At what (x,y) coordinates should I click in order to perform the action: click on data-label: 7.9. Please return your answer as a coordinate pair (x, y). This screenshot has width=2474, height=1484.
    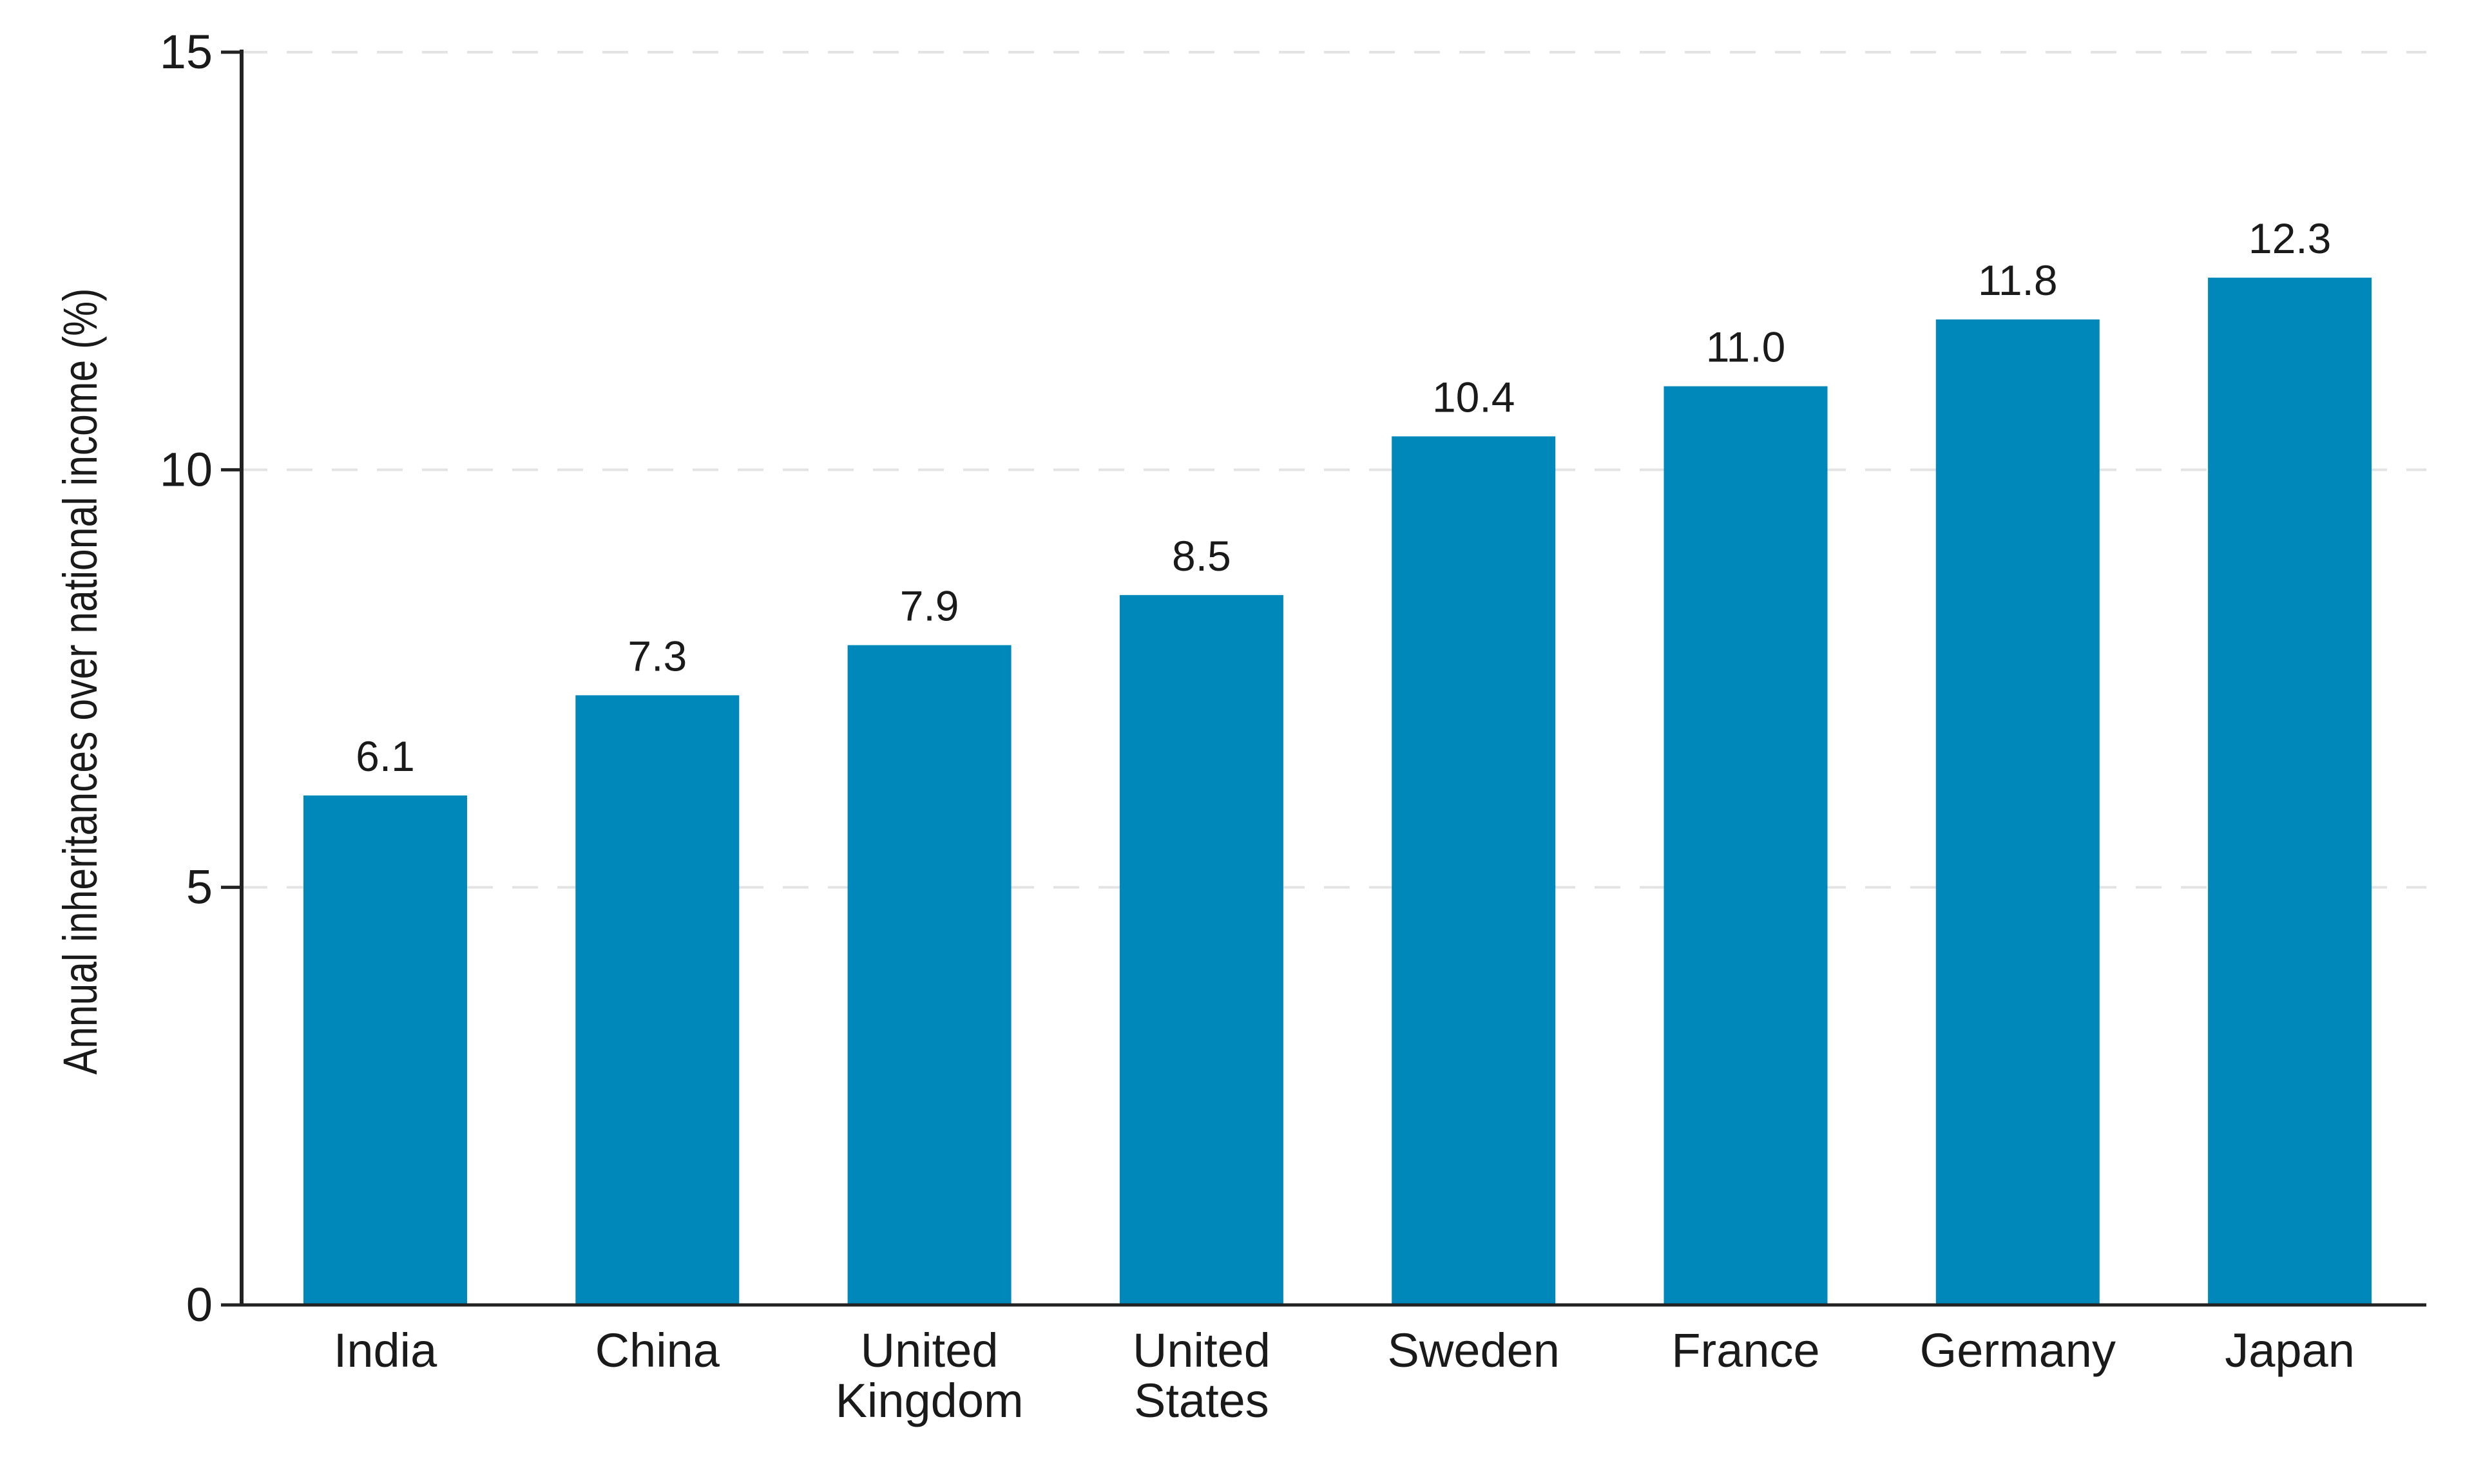
    Looking at the image, I should click on (929, 606).